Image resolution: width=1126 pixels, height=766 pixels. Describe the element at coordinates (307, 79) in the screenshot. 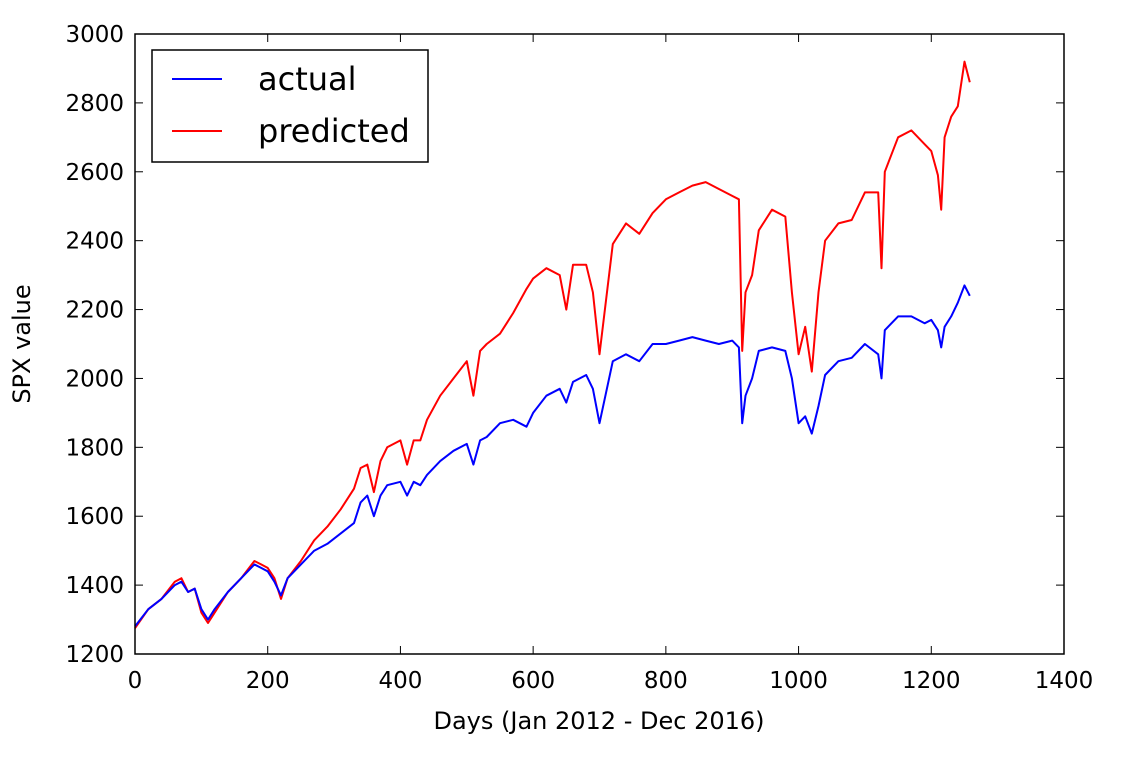

I see `legend-label-actual: actual` at that location.